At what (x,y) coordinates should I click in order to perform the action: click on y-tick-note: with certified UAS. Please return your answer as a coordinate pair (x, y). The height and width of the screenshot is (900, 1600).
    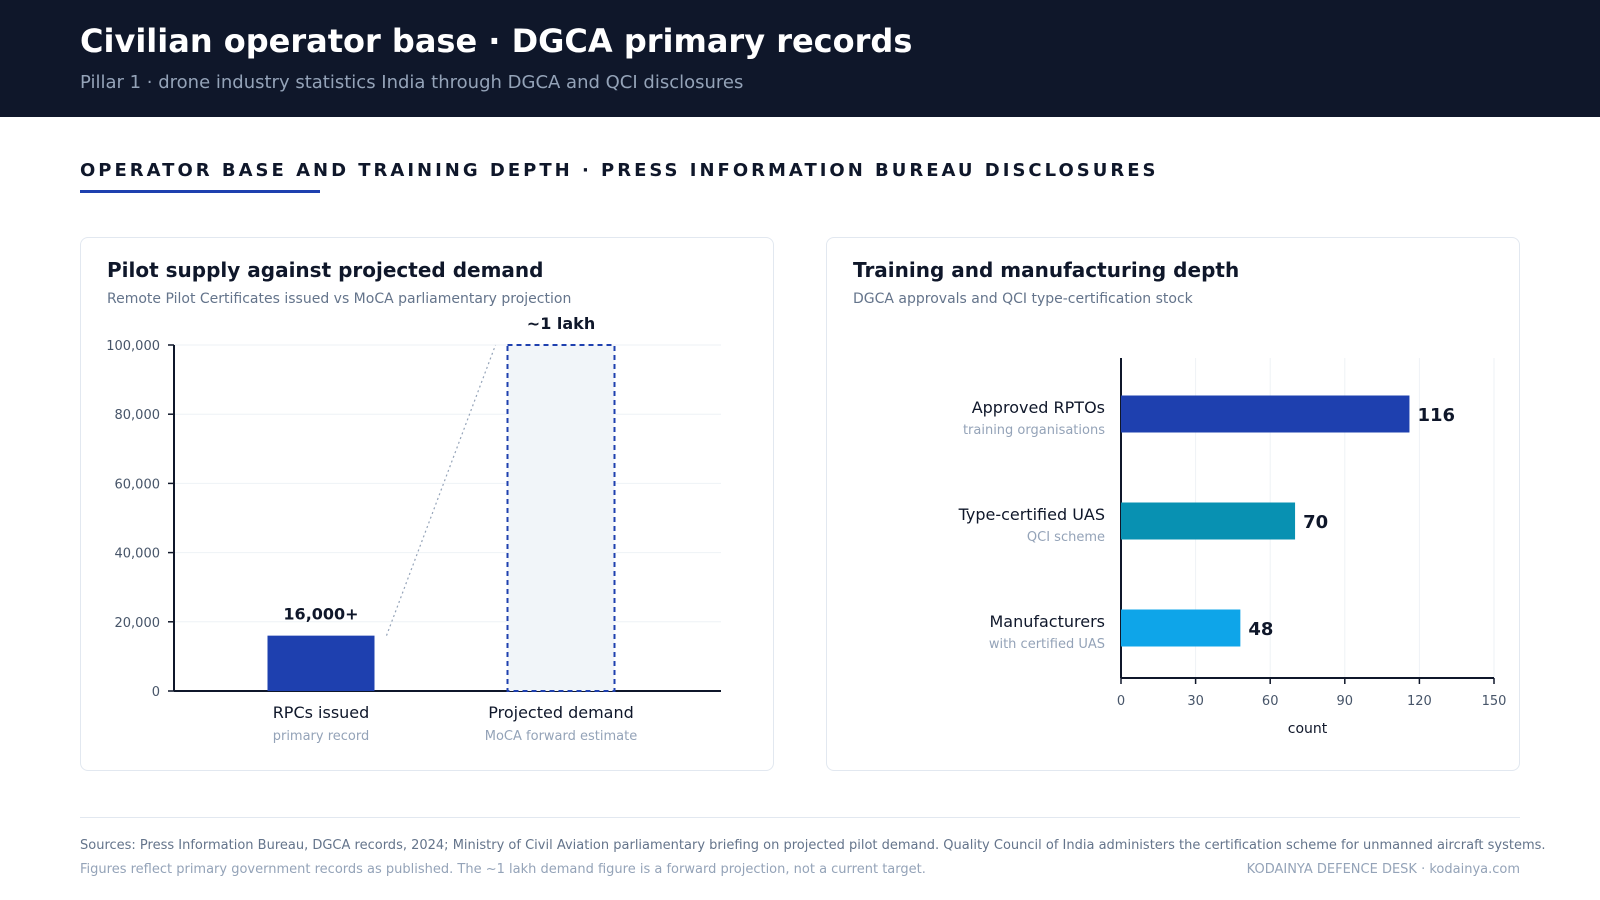
    Looking at the image, I should click on (1047, 644).